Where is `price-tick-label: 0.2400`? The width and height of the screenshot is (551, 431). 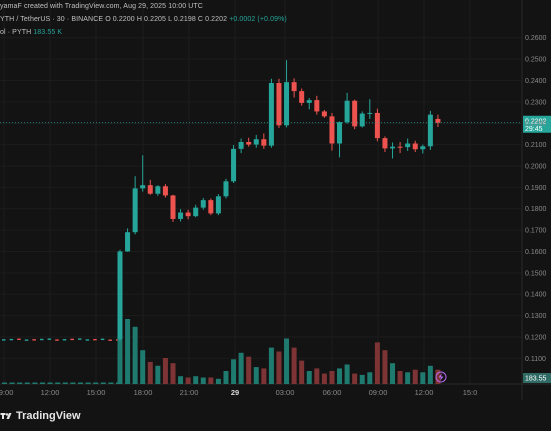 price-tick-label: 0.2400 is located at coordinates (536, 81).